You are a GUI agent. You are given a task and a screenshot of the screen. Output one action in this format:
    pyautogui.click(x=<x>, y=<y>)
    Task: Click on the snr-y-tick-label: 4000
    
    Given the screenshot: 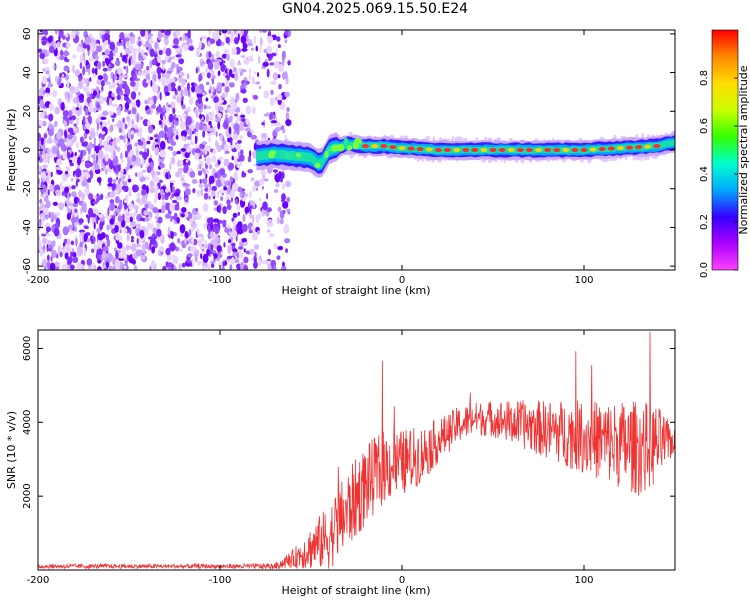 What is the action you would take?
    pyautogui.click(x=27, y=422)
    